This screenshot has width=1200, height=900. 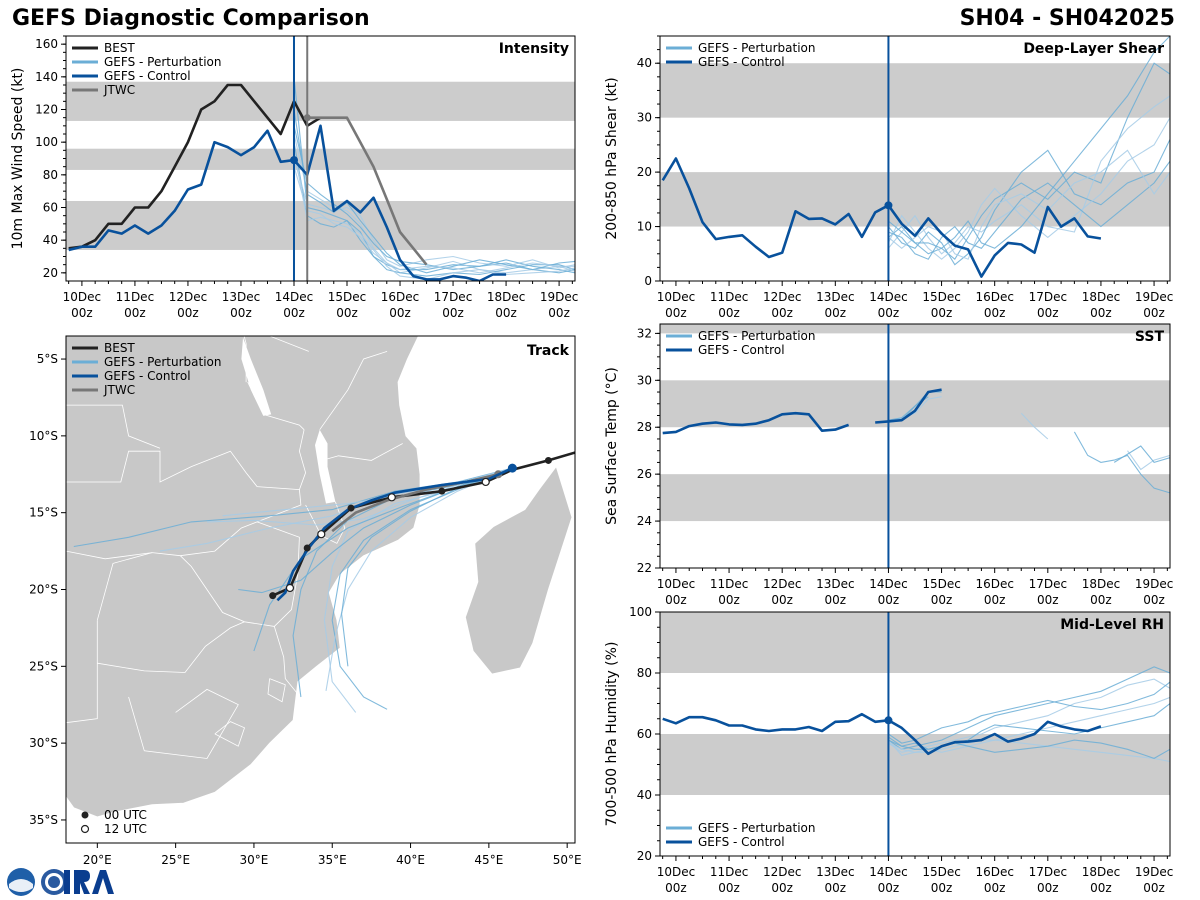 What do you see at coordinates (648, 281) in the screenshot?
I see `y-tick-label: 0` at bounding box center [648, 281].